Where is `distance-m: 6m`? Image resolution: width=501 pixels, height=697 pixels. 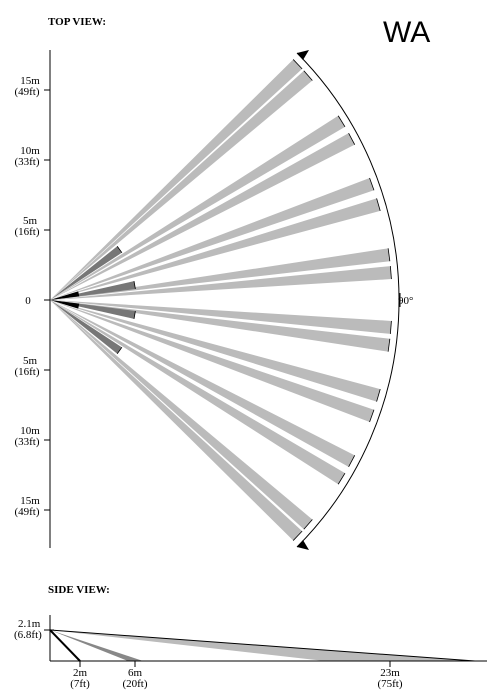 distance-m: 6m is located at coordinates (135, 673).